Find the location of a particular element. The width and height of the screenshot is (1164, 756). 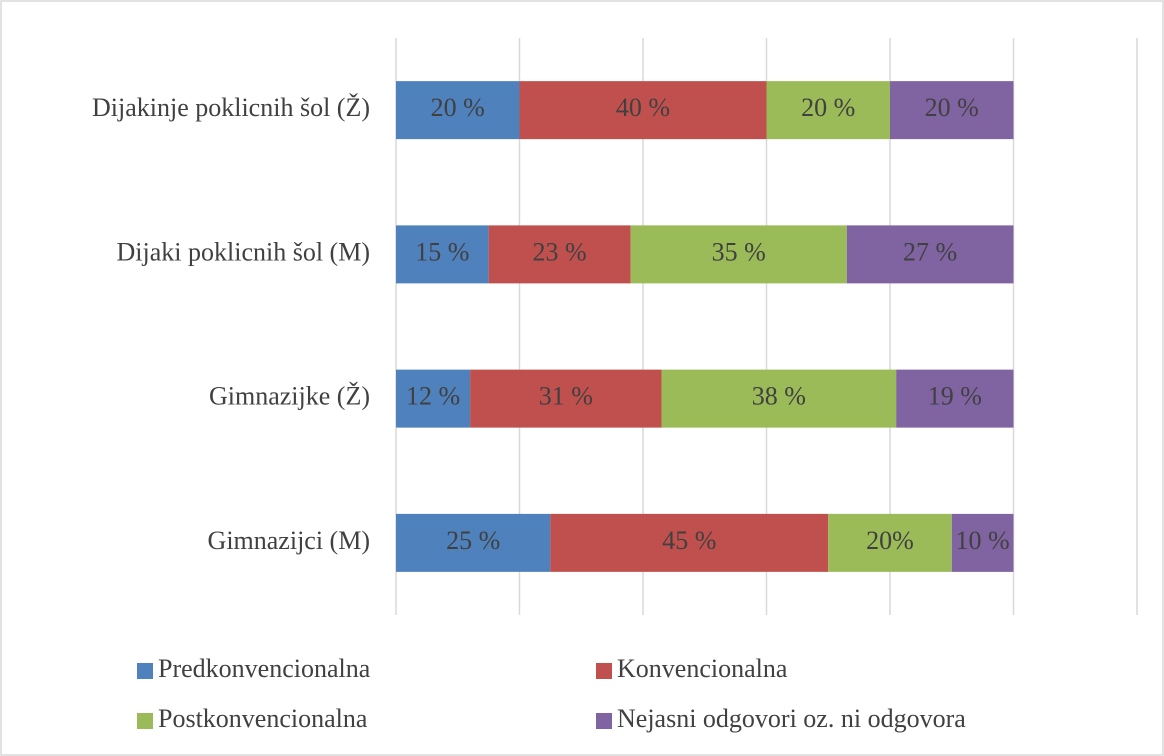

data-label: 27 % is located at coordinates (930, 251).